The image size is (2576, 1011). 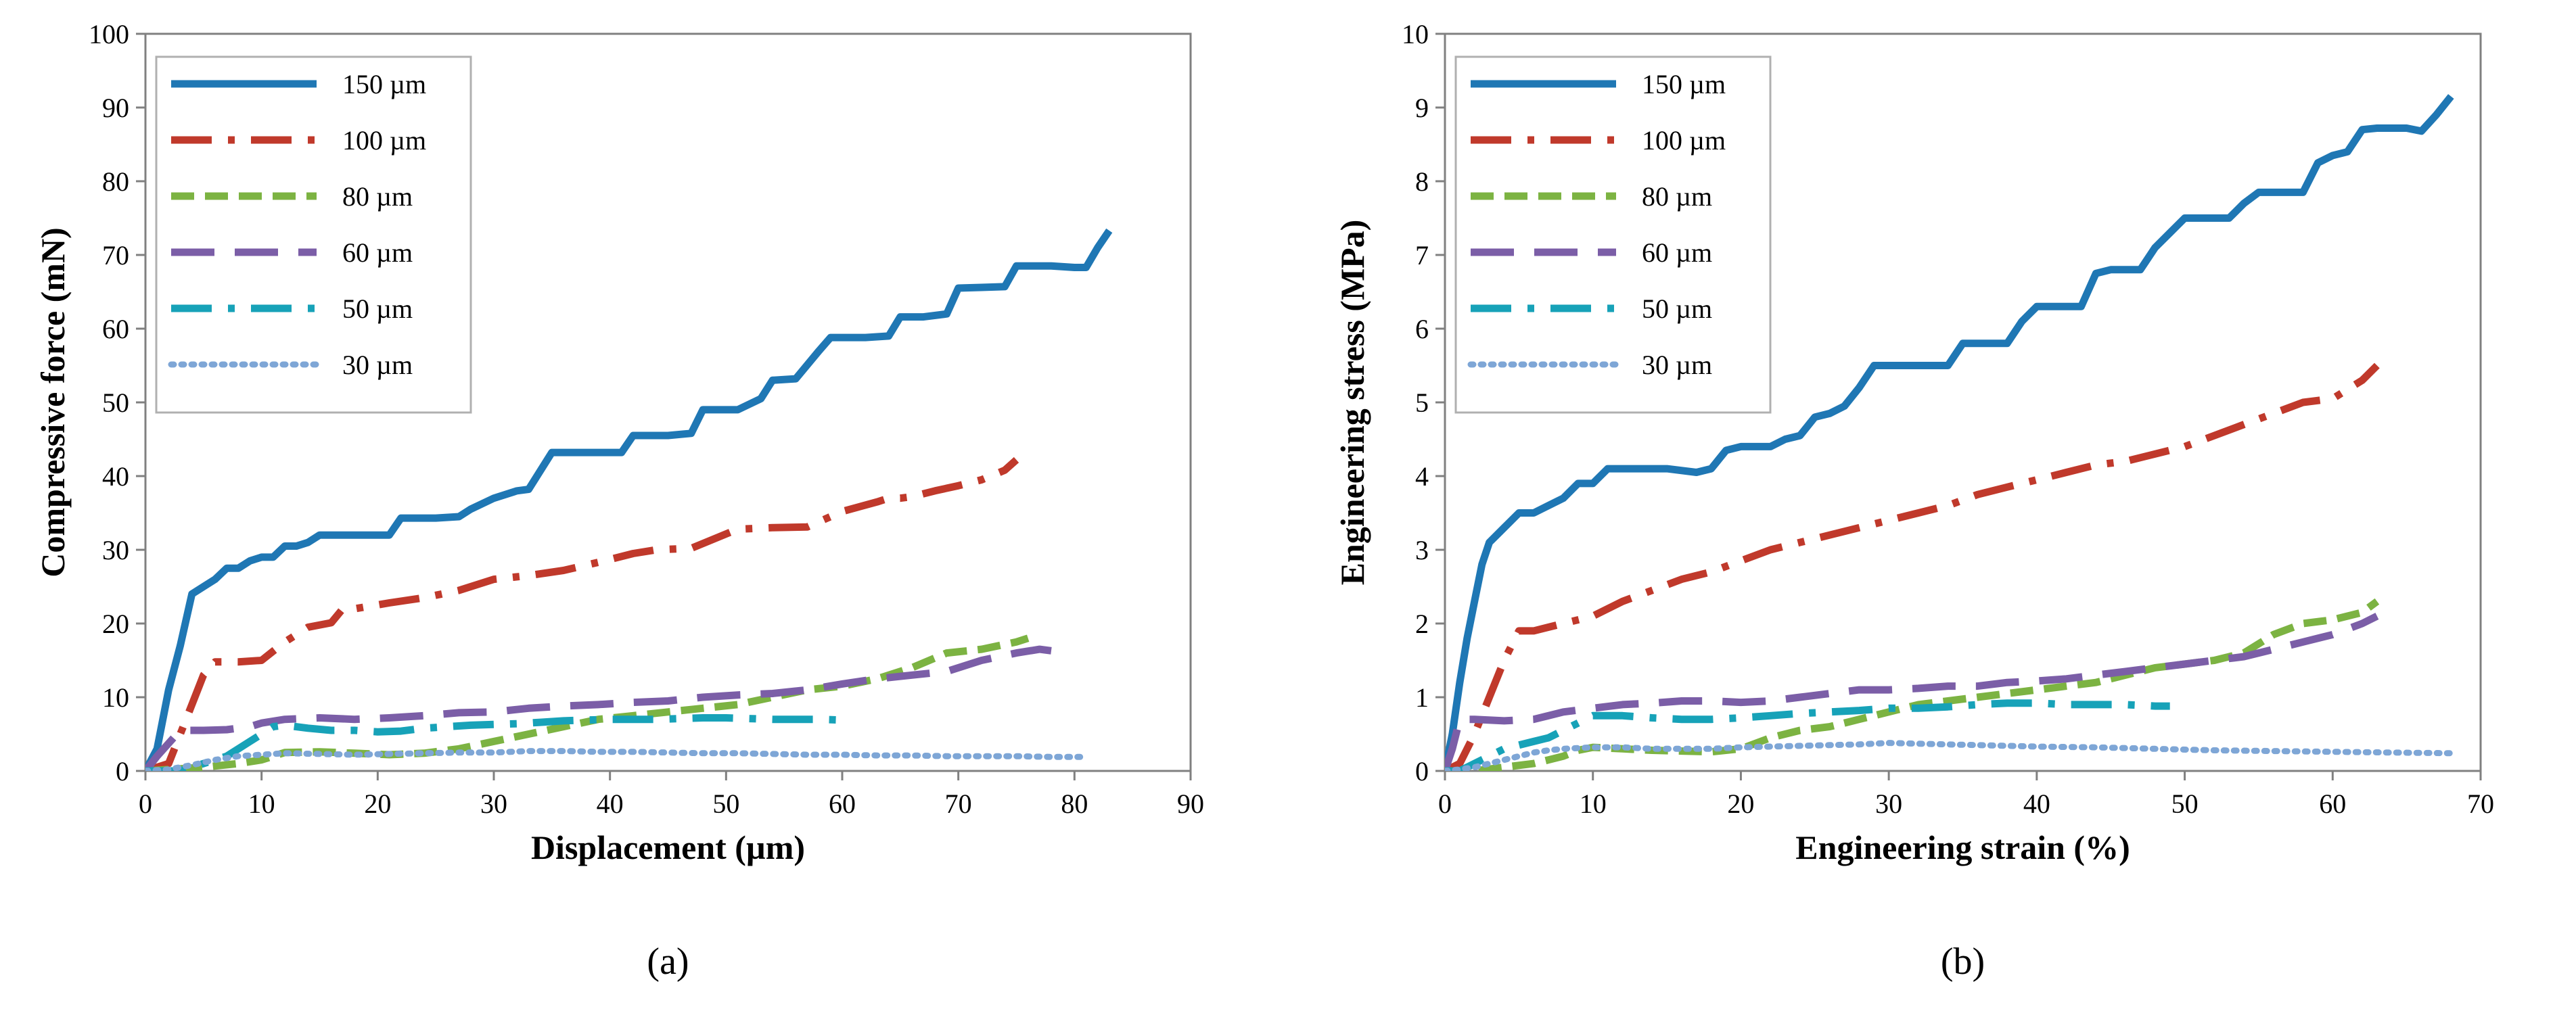 What do you see at coordinates (115, 550) in the screenshot?
I see `y-tick-label: 30` at bounding box center [115, 550].